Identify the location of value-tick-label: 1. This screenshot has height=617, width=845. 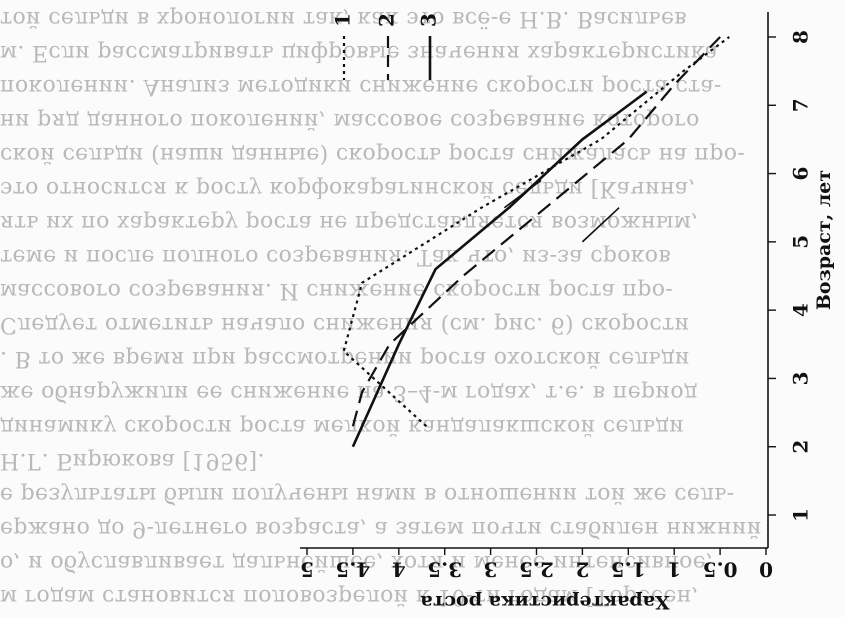
(674, 570).